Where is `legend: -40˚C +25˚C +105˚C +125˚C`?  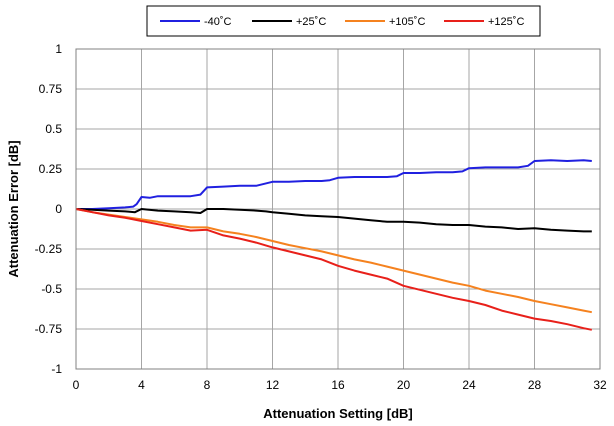
legend: -40˚C +25˚C +105˚C +125˚C is located at coordinates (343, 21).